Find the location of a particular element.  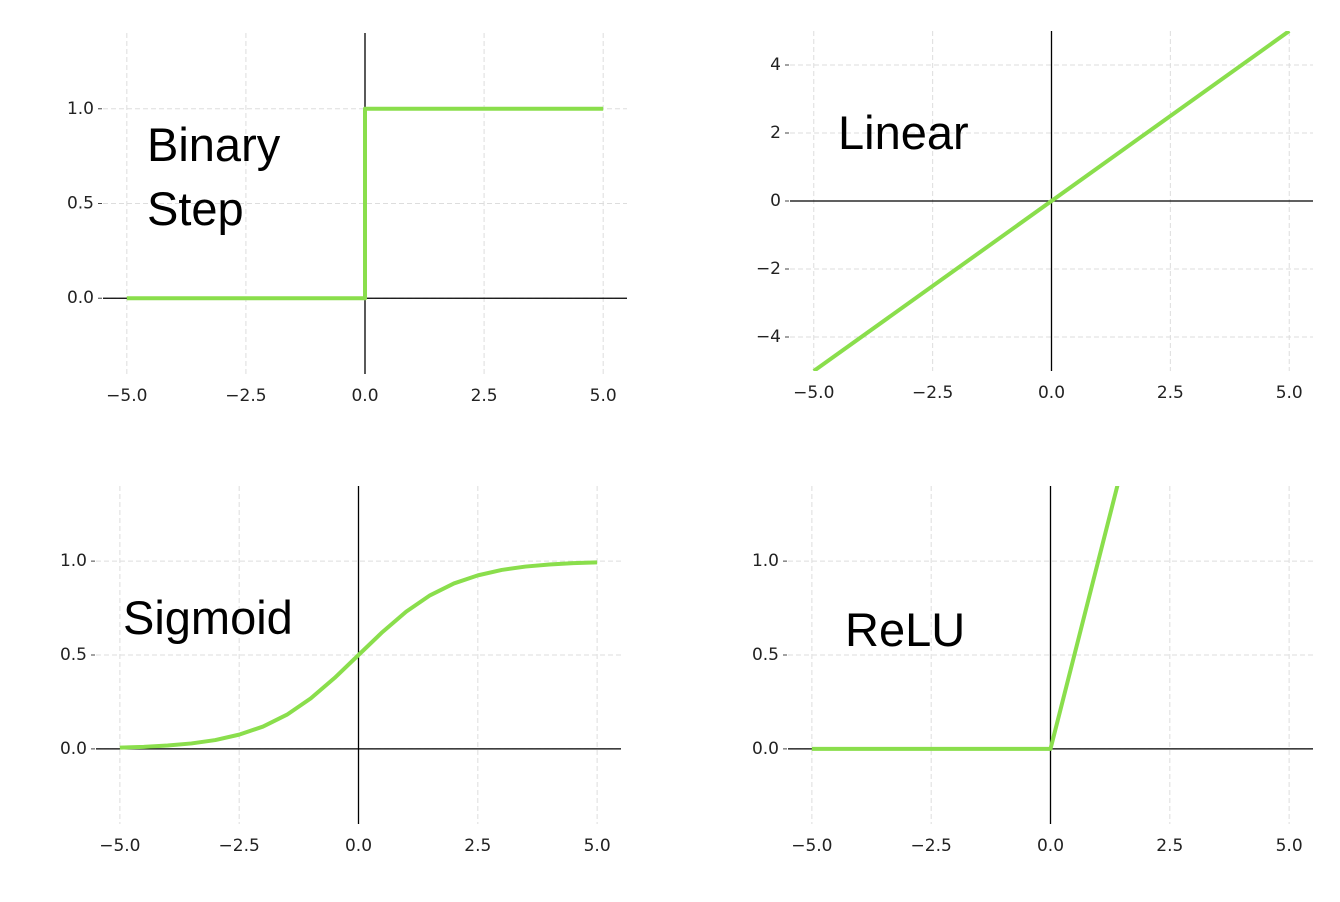

annotation: Linear is located at coordinates (903, 132).